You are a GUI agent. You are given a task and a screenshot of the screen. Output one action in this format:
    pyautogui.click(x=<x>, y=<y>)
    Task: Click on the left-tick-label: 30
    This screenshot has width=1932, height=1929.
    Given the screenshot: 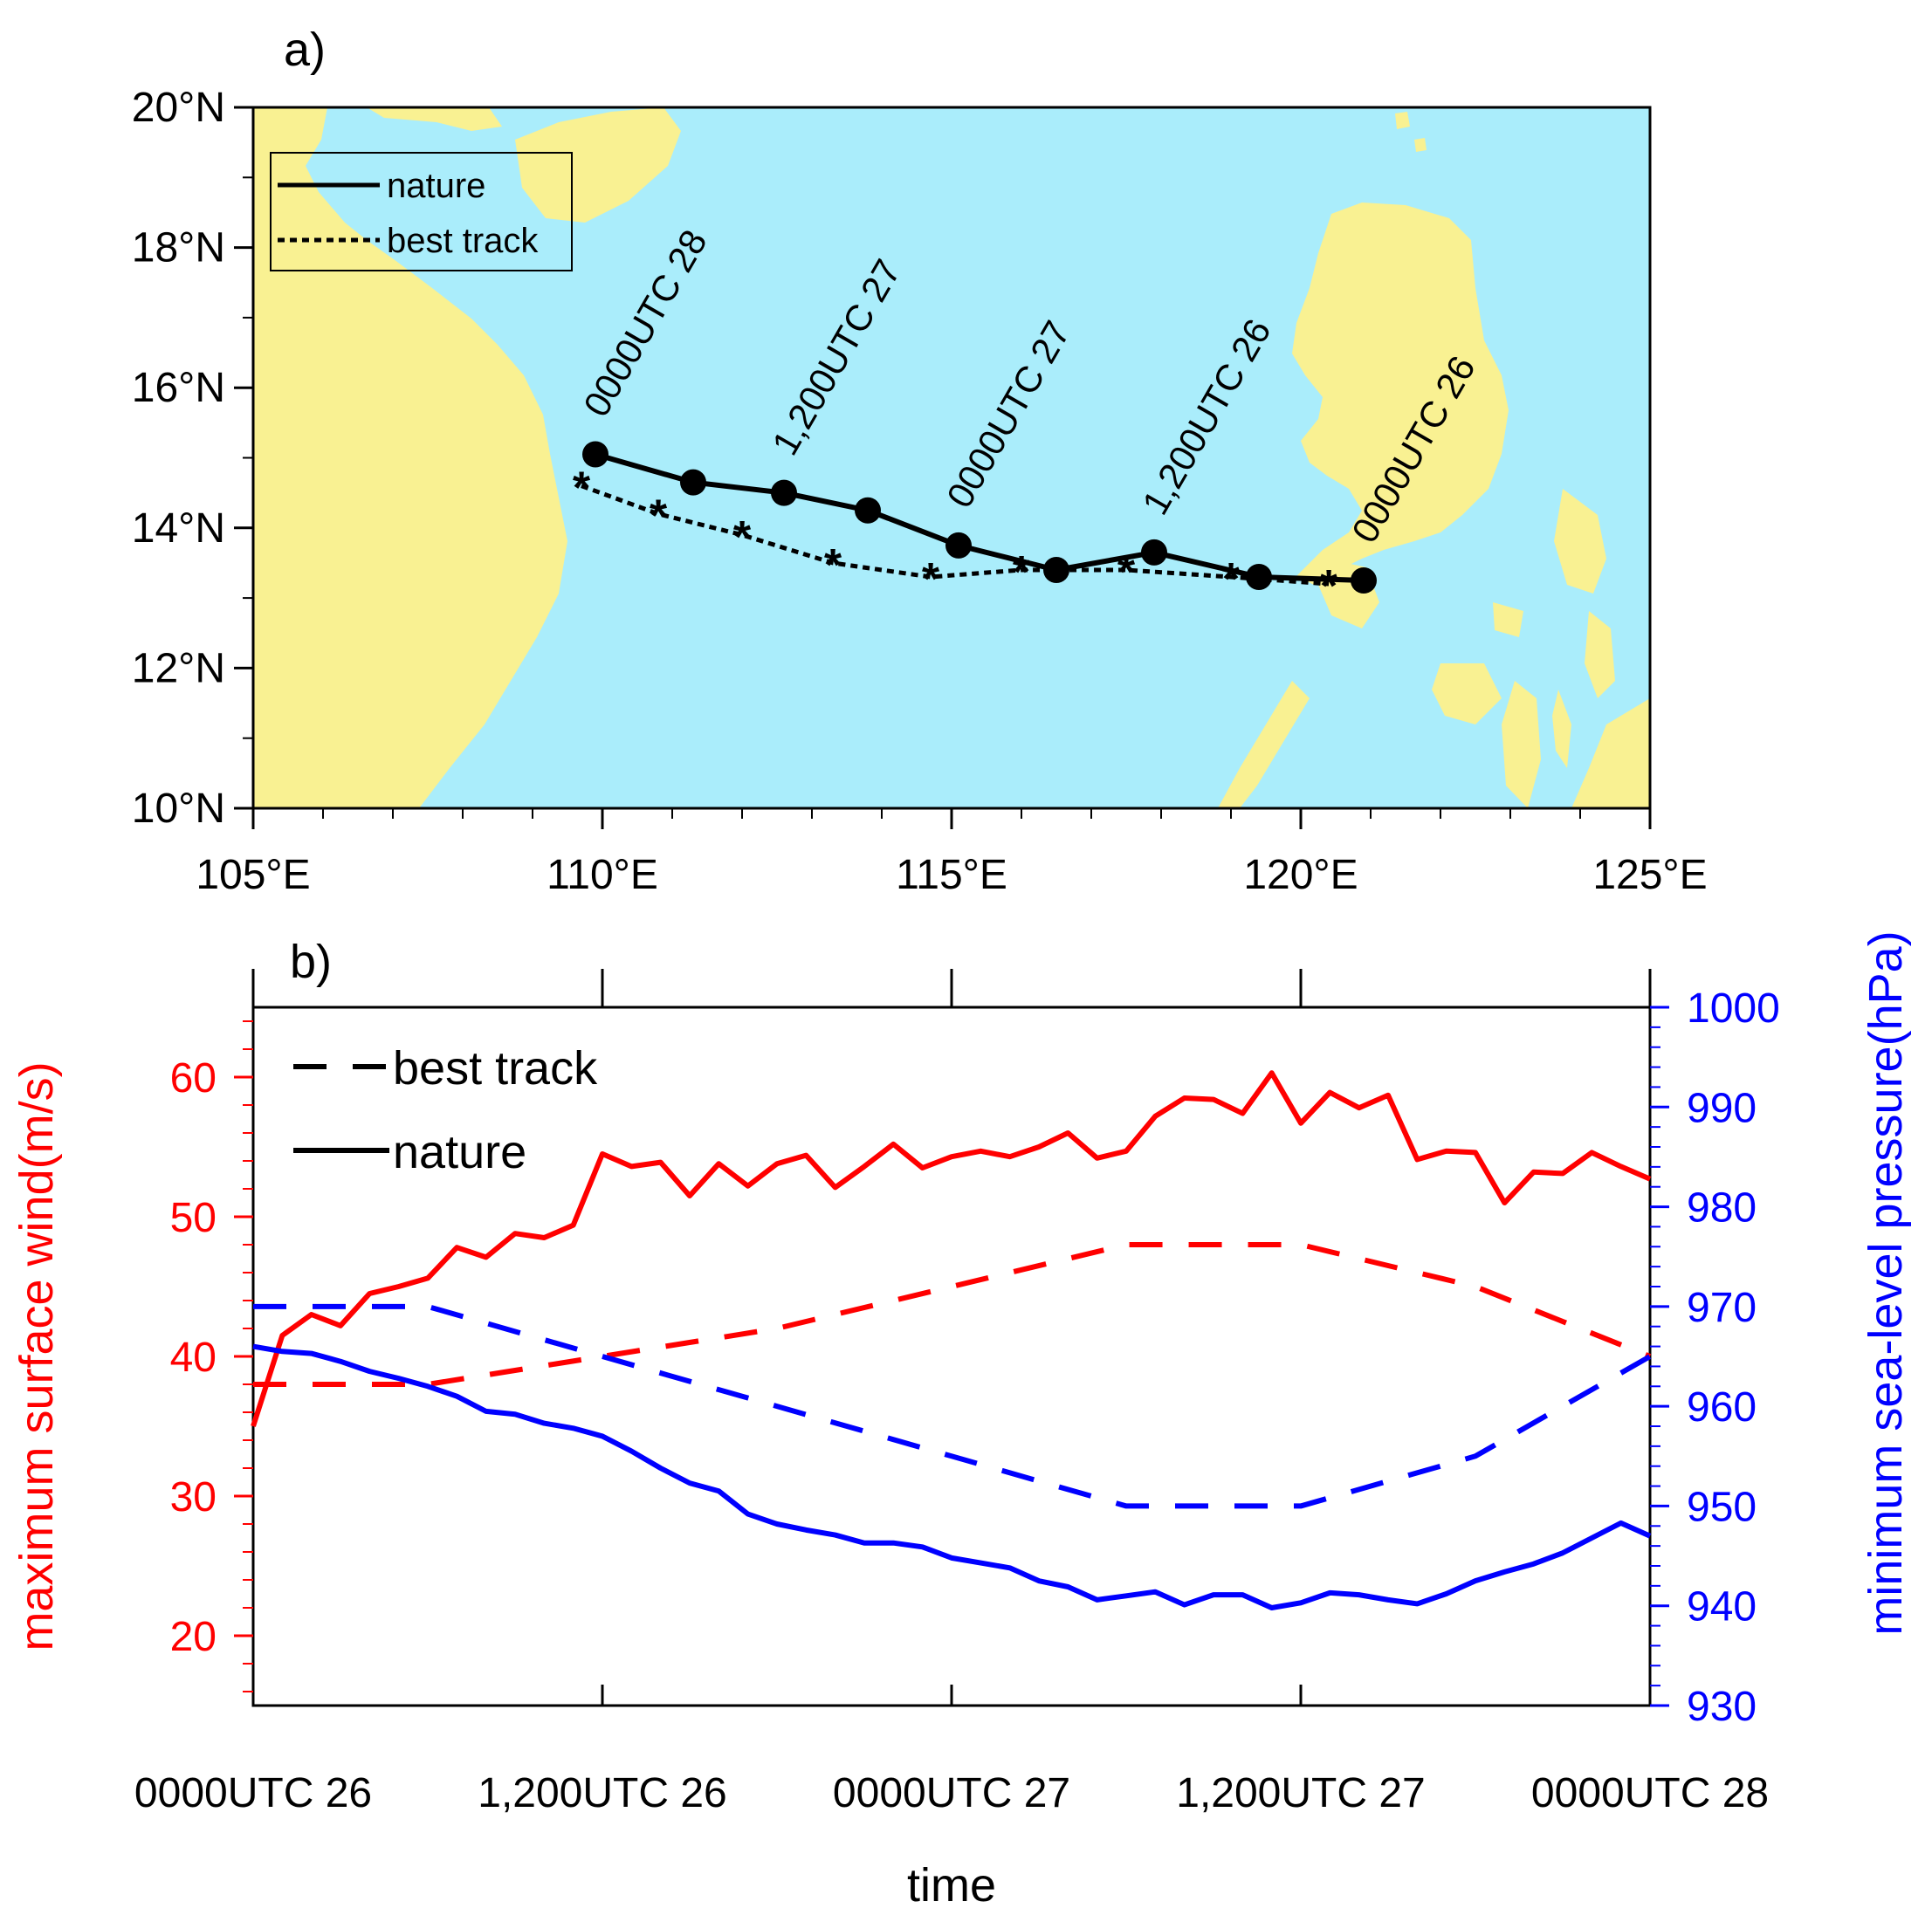 What is the action you would take?
    pyautogui.click(x=193, y=1497)
    